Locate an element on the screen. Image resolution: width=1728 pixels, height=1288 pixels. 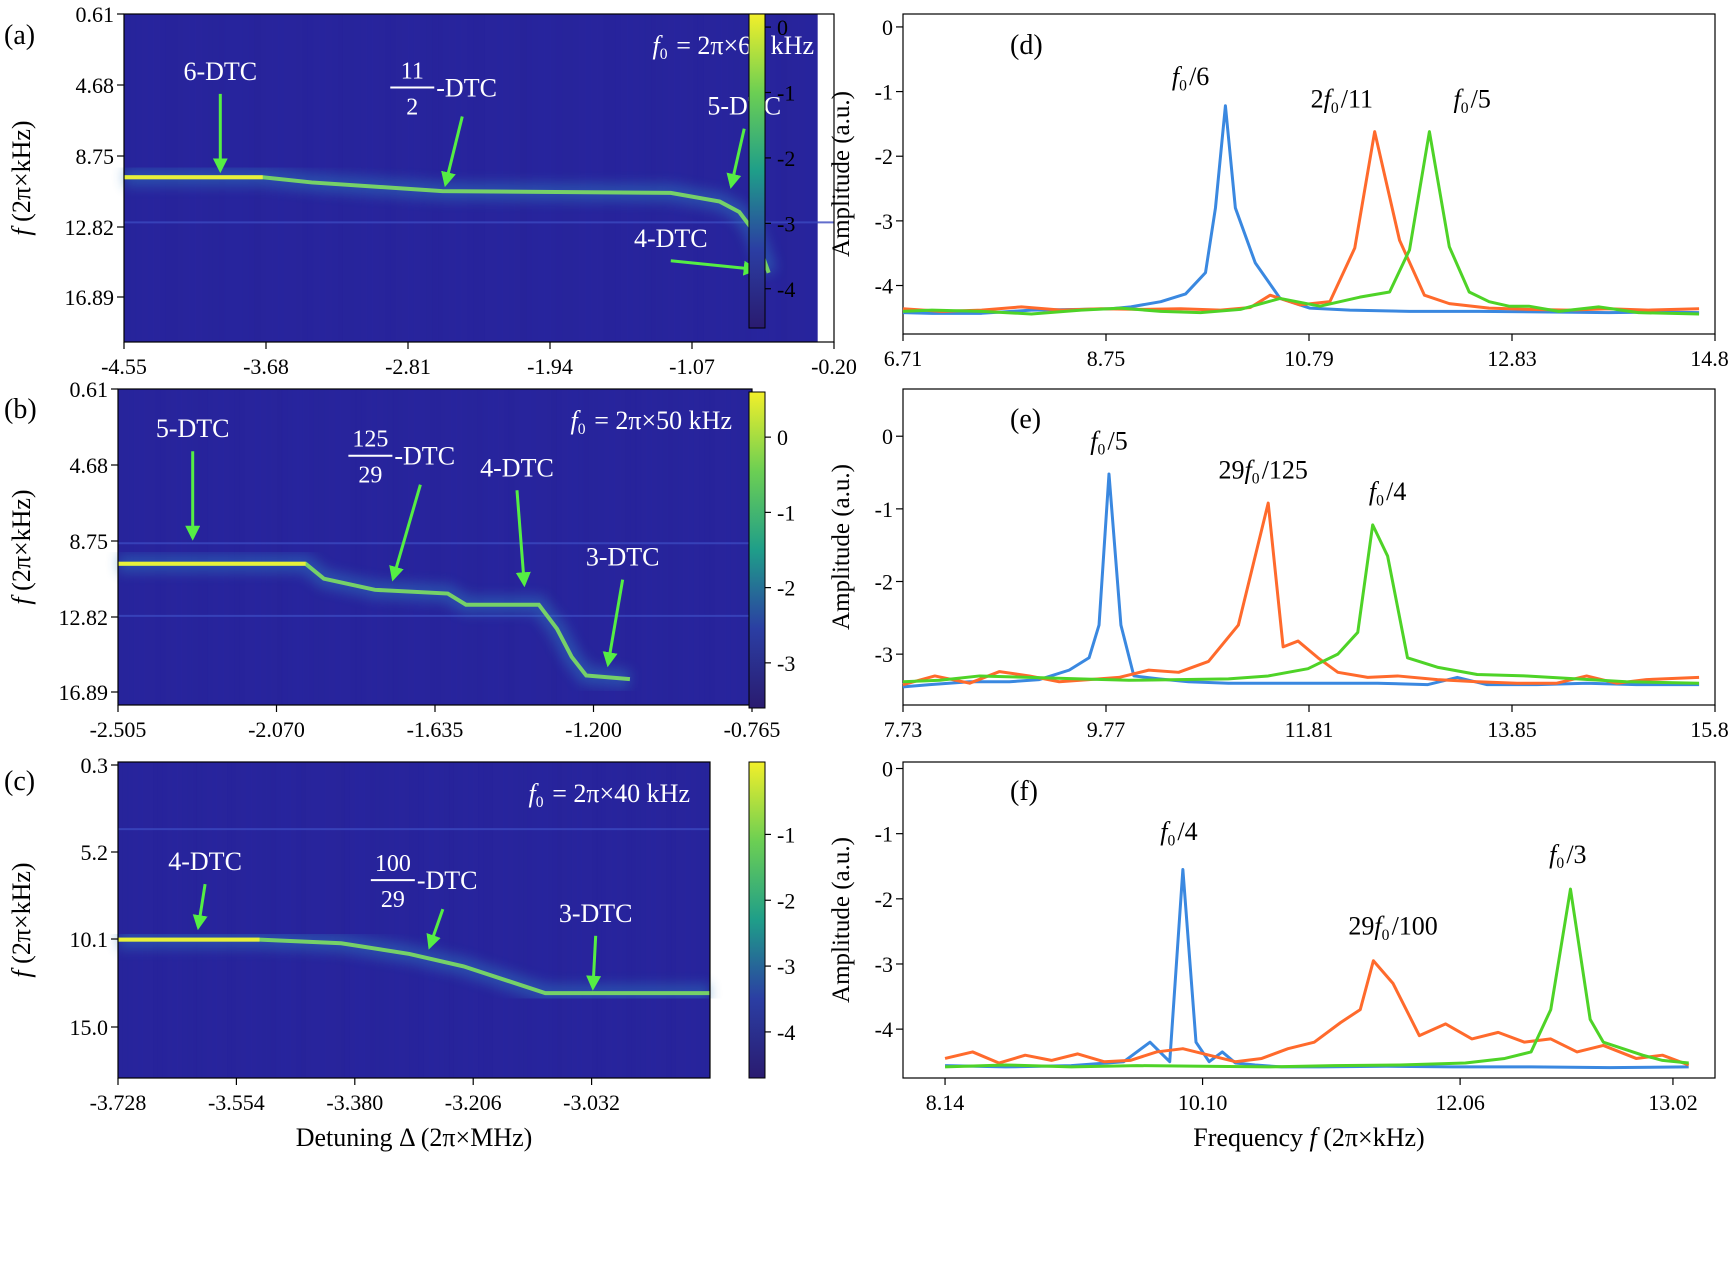
fraction-denominator: 29 is located at coordinates (393, 900).